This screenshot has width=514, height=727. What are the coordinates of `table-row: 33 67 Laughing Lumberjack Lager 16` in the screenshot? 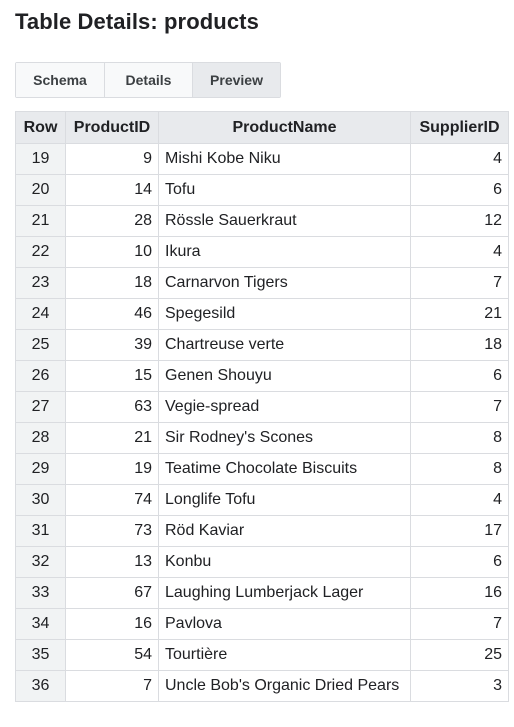 It's located at (262, 593).